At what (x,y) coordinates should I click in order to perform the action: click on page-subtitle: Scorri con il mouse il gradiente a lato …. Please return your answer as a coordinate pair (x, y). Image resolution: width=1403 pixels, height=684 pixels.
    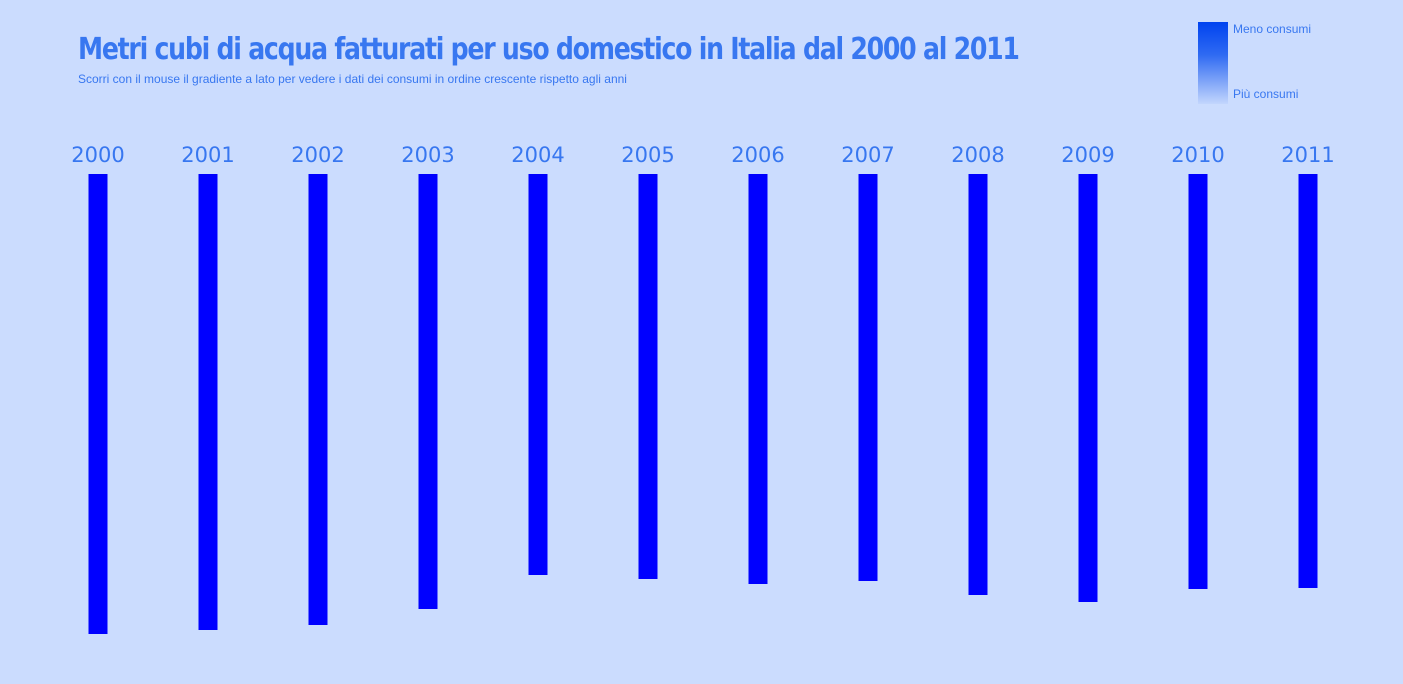
    Looking at the image, I should click on (352, 79).